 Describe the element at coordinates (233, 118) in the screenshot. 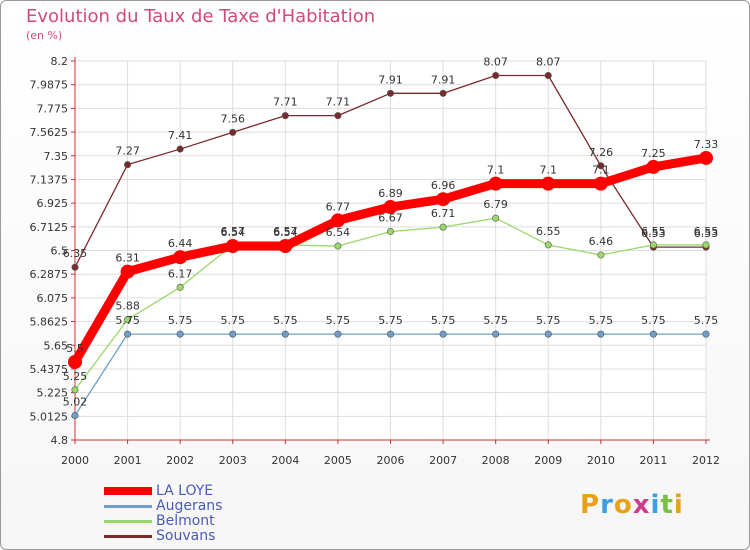

I see `data-label: 7.56` at that location.